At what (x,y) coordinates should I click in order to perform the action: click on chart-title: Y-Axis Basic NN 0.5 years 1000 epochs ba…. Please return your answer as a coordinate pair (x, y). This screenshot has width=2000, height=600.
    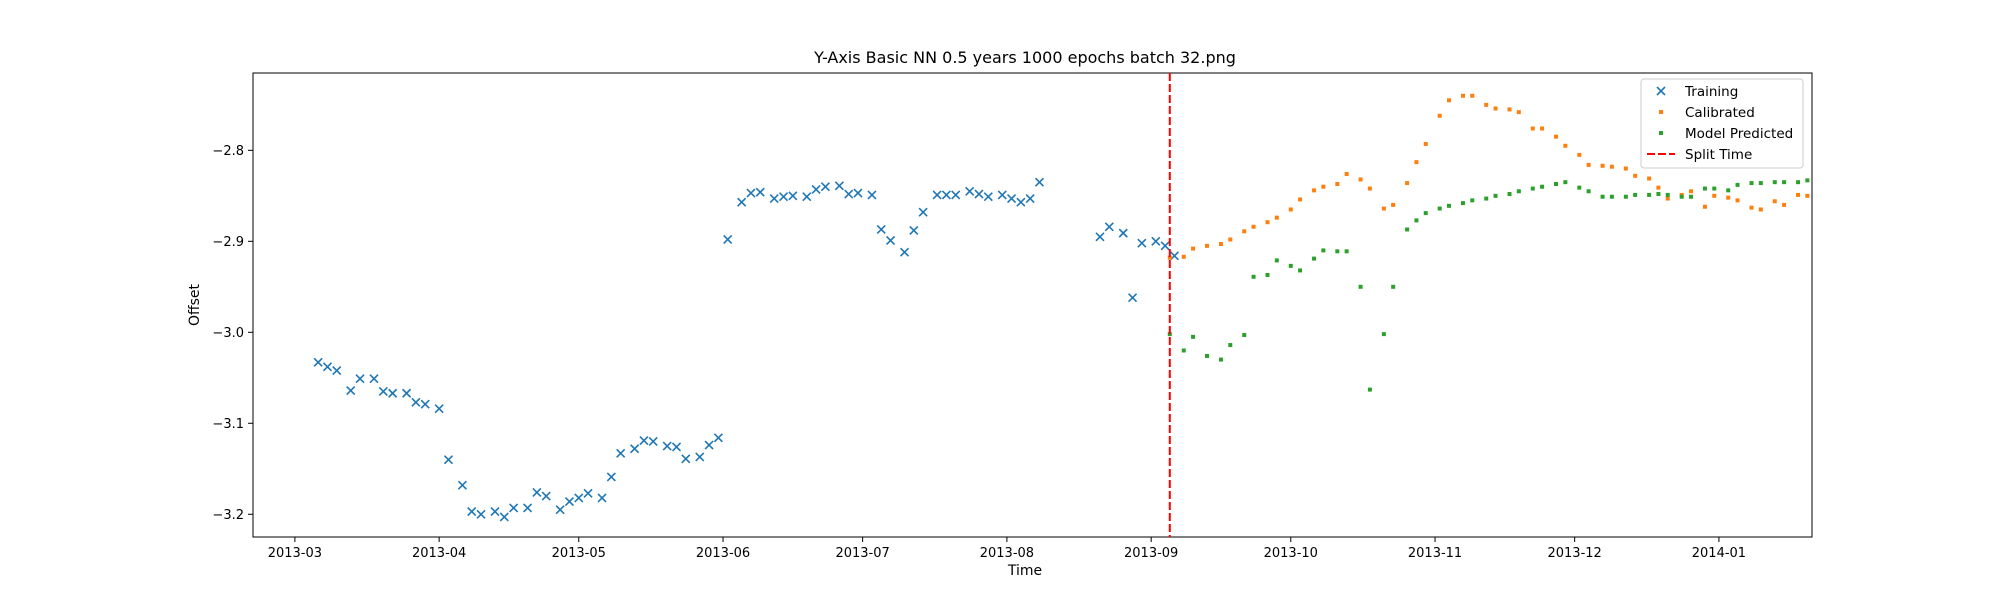
    Looking at the image, I should click on (1024, 57).